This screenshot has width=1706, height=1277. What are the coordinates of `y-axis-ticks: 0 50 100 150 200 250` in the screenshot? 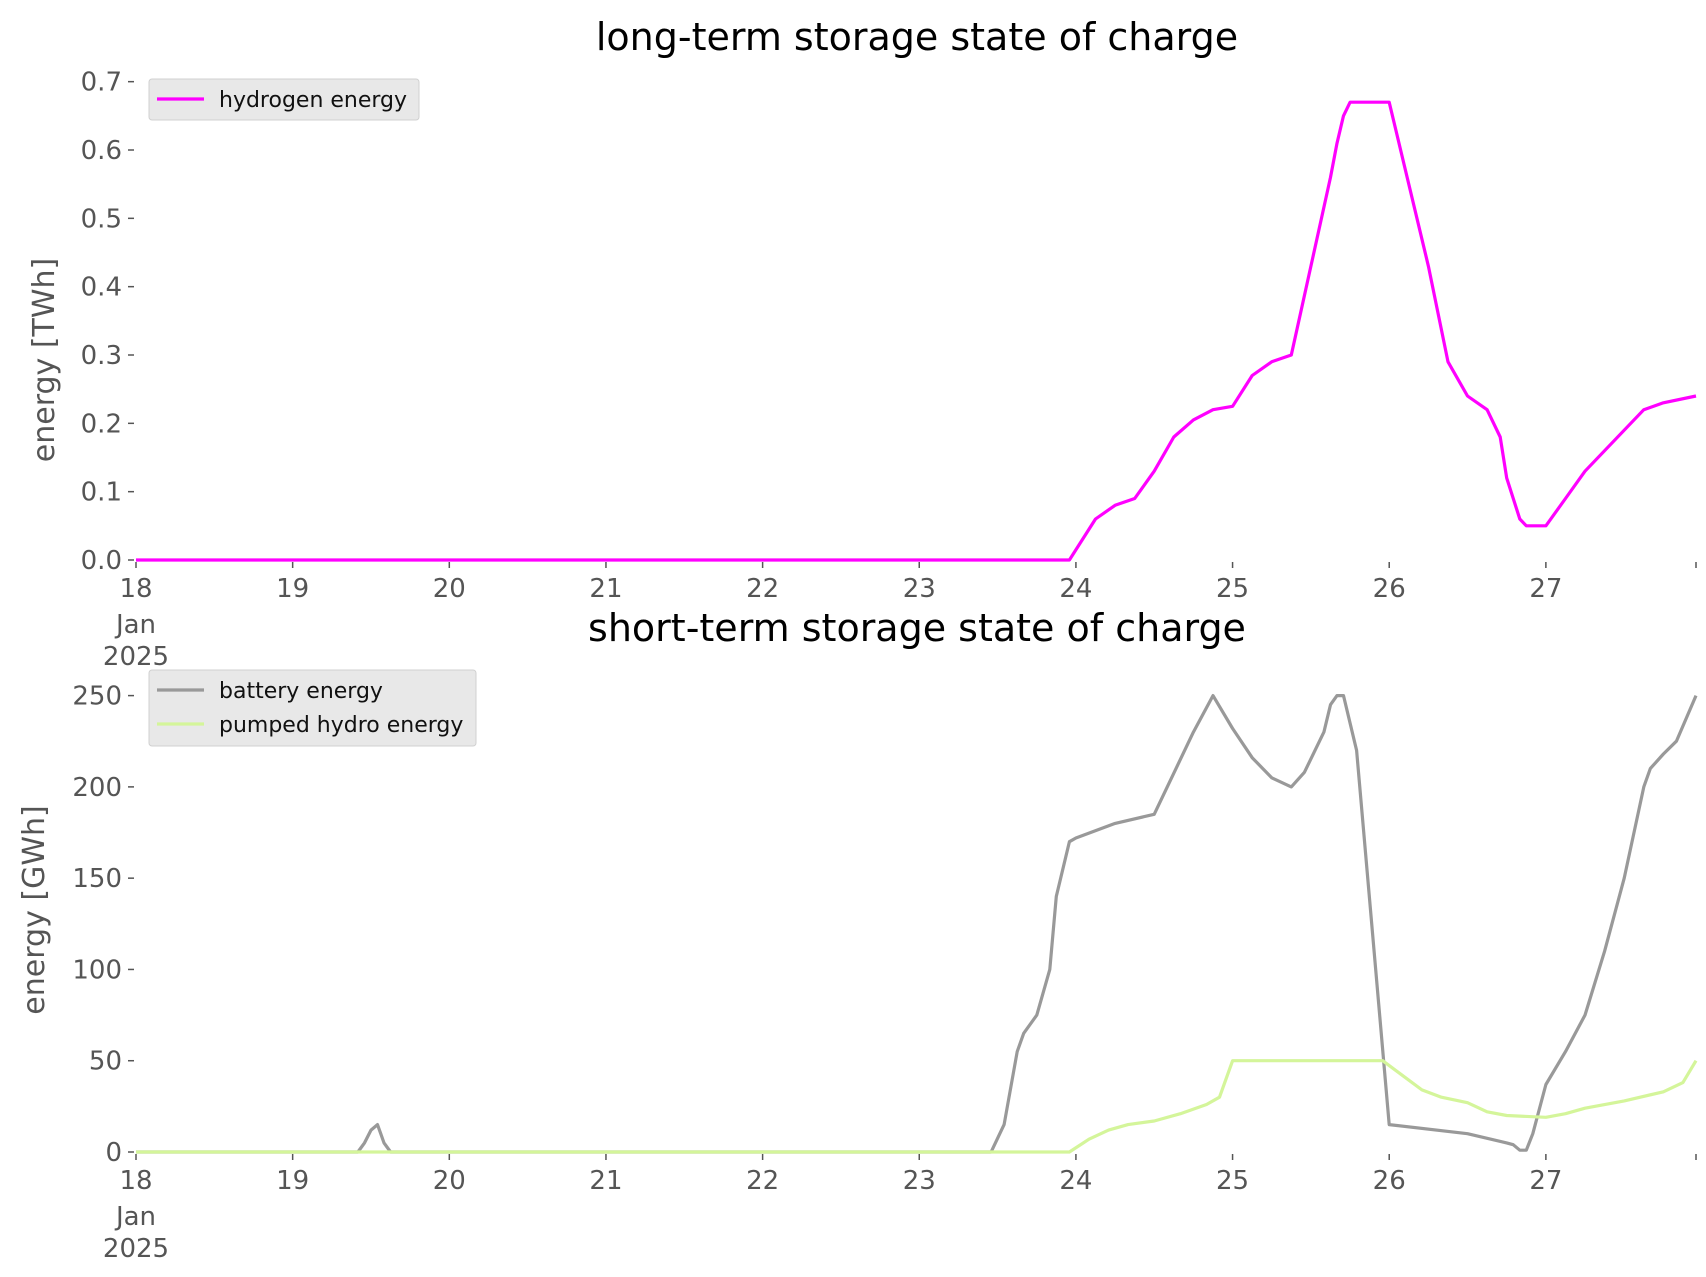 It's located at (103, 925).